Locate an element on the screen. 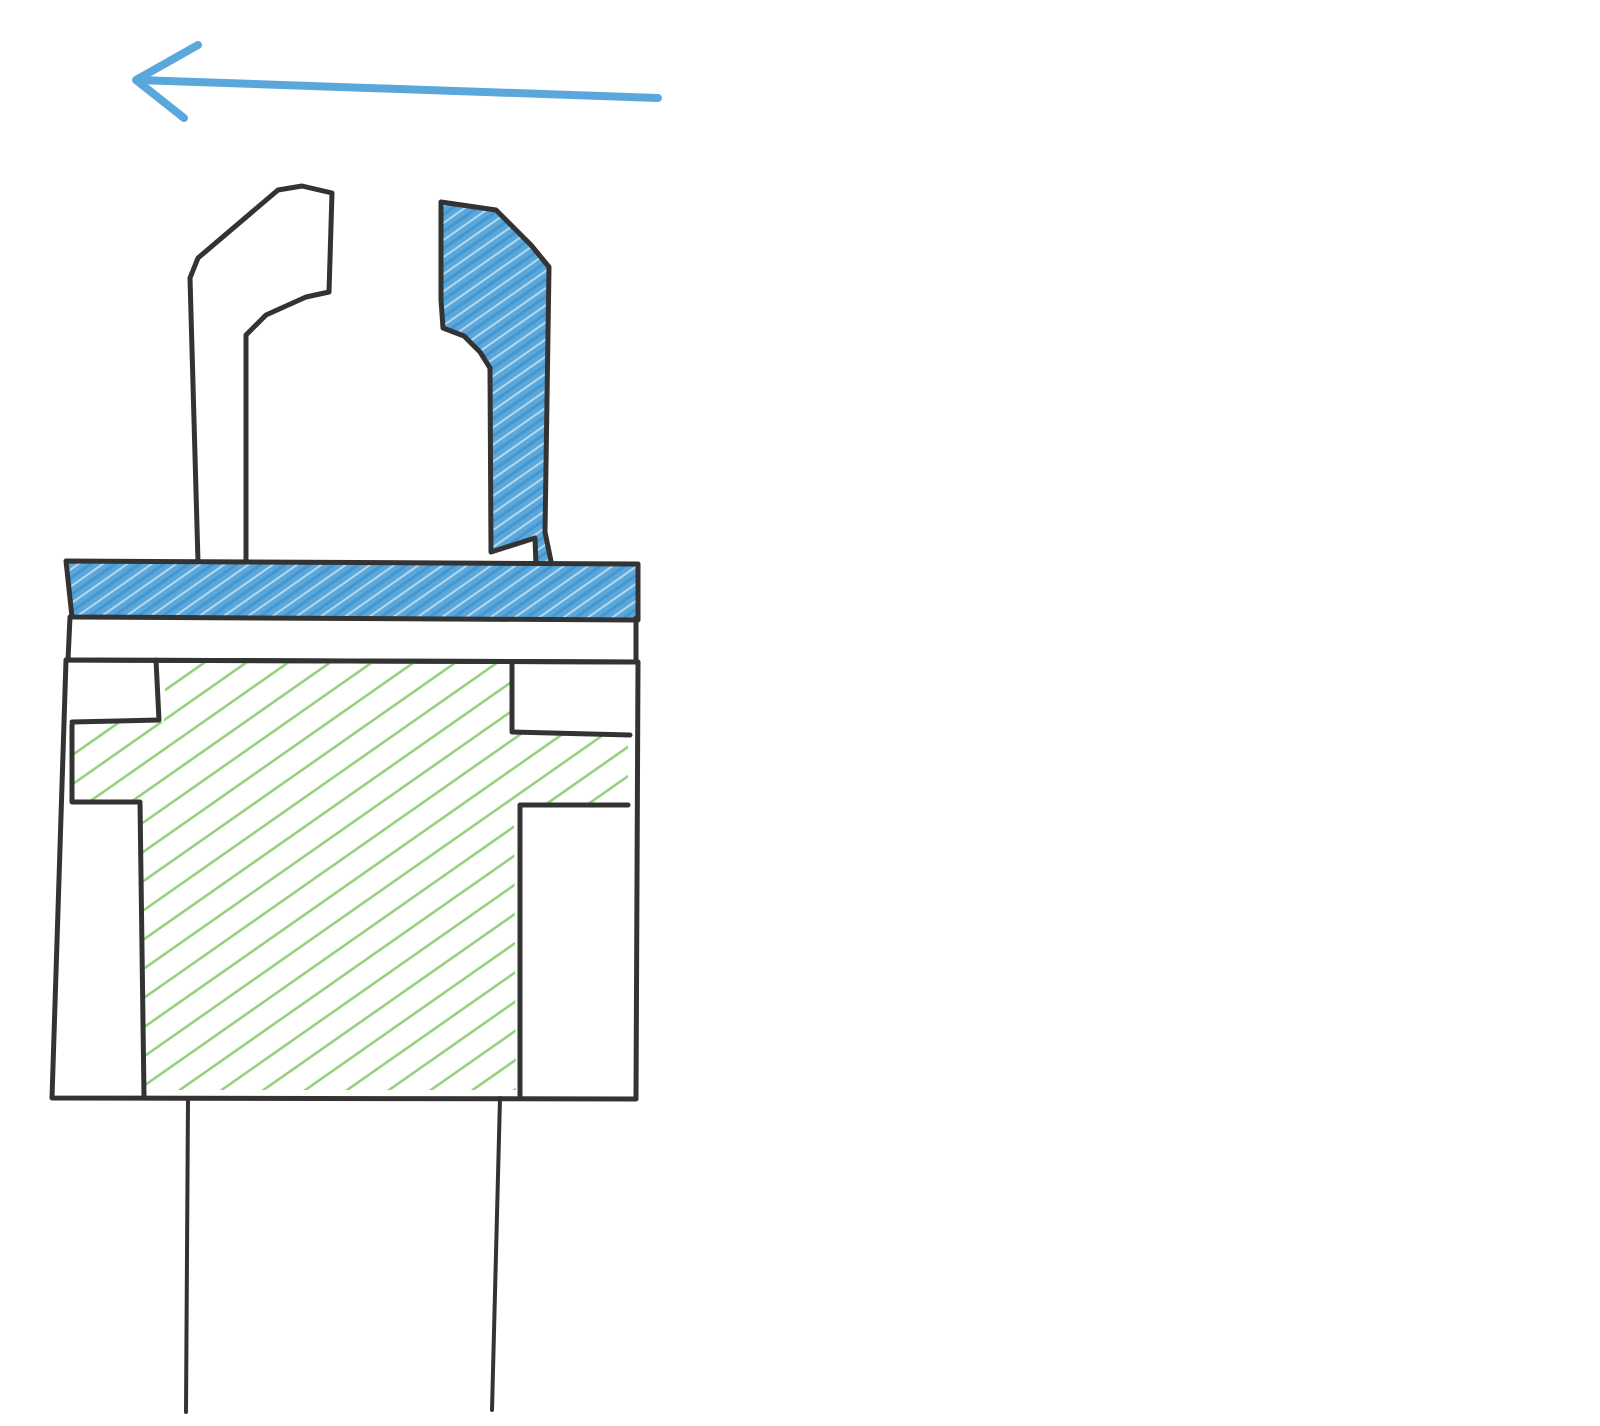  housing-core is located at coordinates (350, 875).